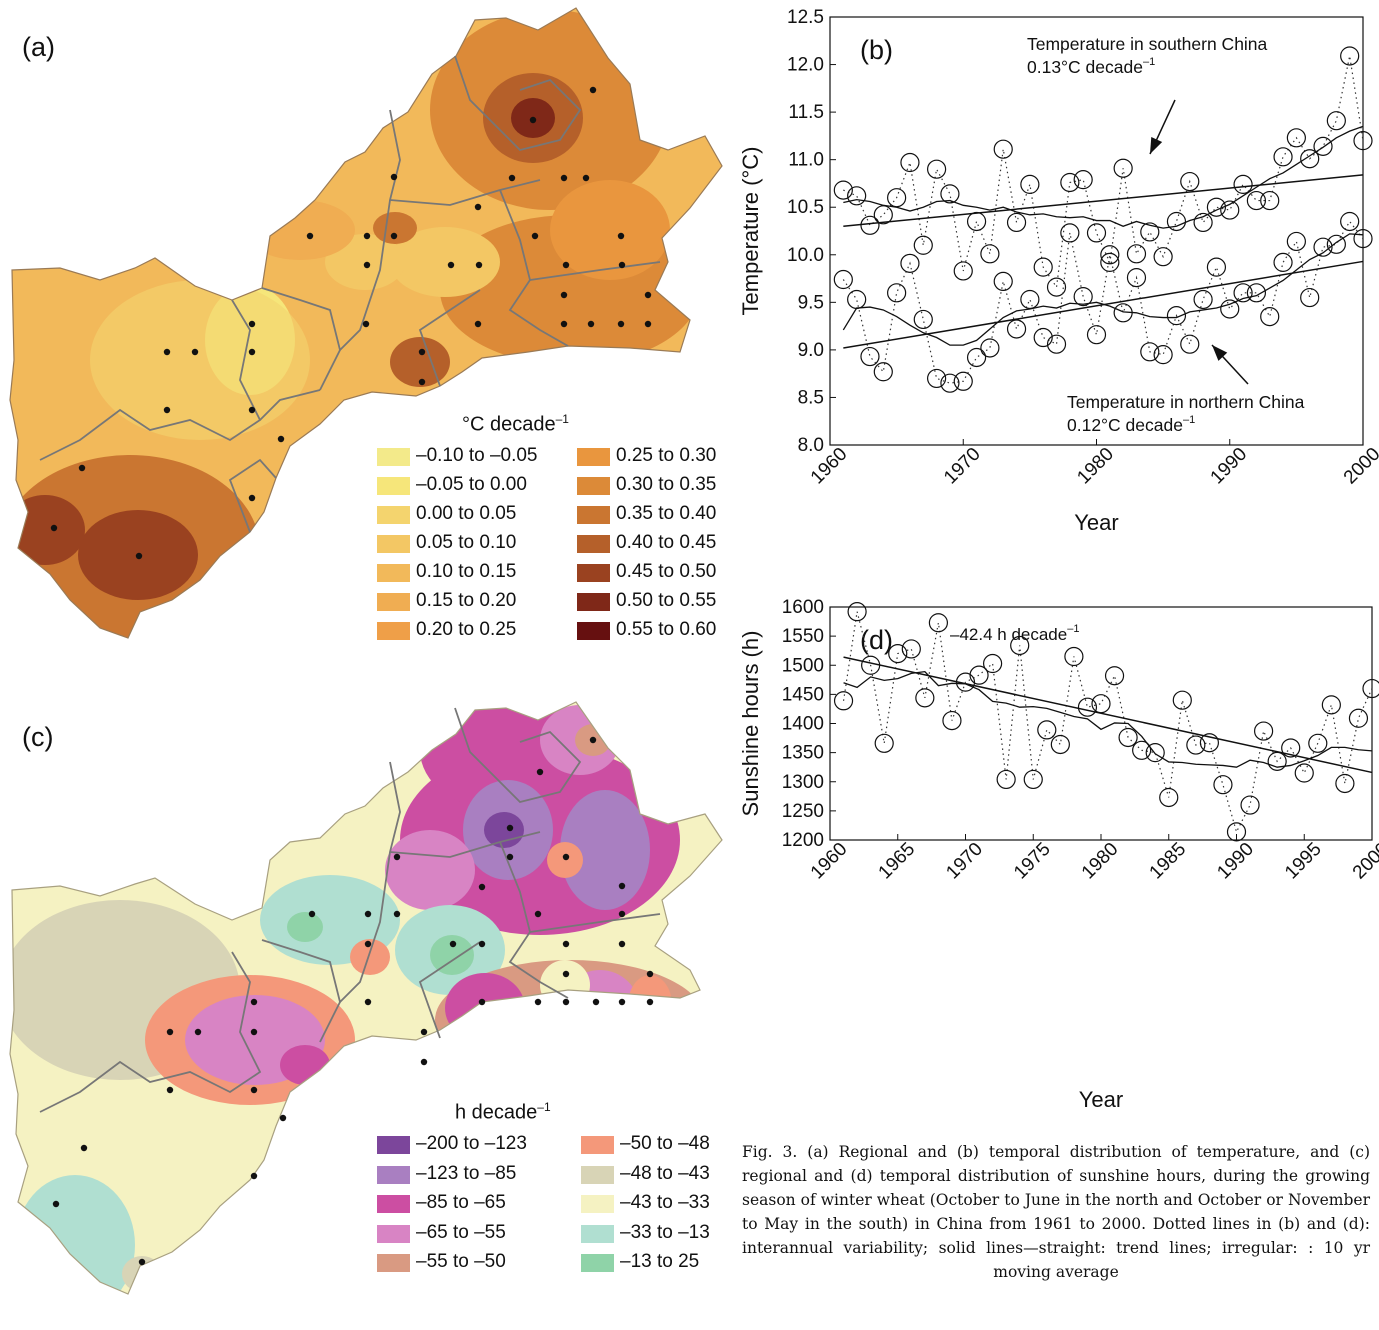 The width and height of the screenshot is (1379, 1330). I want to click on legend-label: 0.00 to 0.05, so click(466, 513).